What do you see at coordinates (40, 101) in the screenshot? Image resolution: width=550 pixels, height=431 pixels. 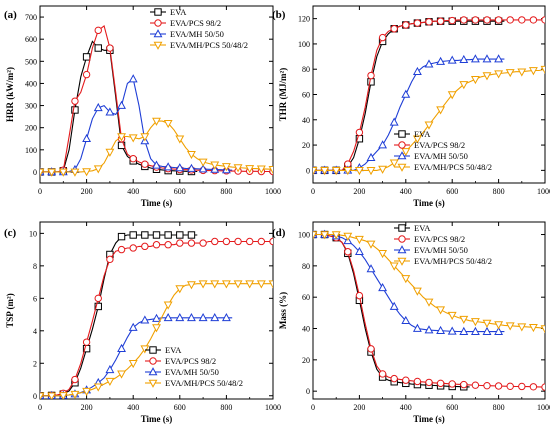 I see `x-tick-0: 0` at bounding box center [40, 101].